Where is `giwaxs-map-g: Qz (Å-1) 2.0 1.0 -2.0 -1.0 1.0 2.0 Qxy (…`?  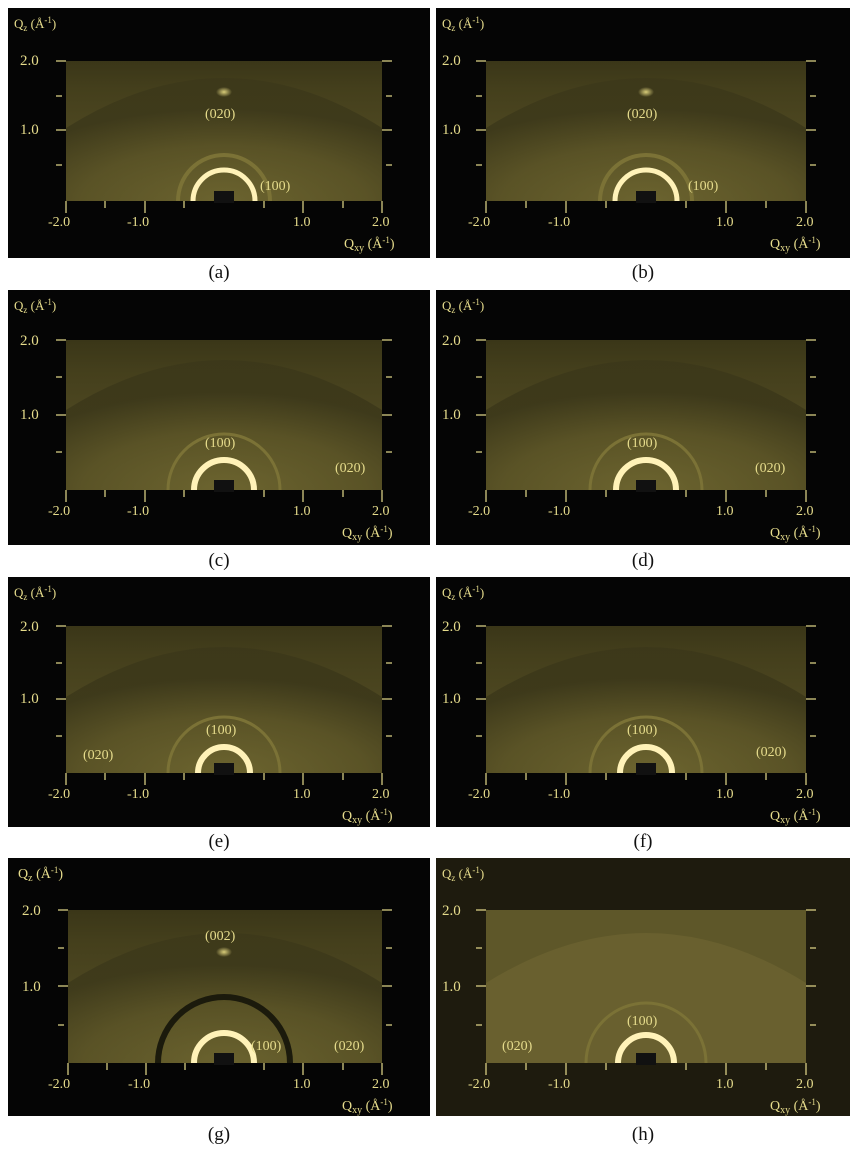
giwaxs-map-g: Qz (Å-1) 2.0 1.0 -2.0 -1.0 1.0 2.0 Qxy (… is located at coordinates (205, 990).